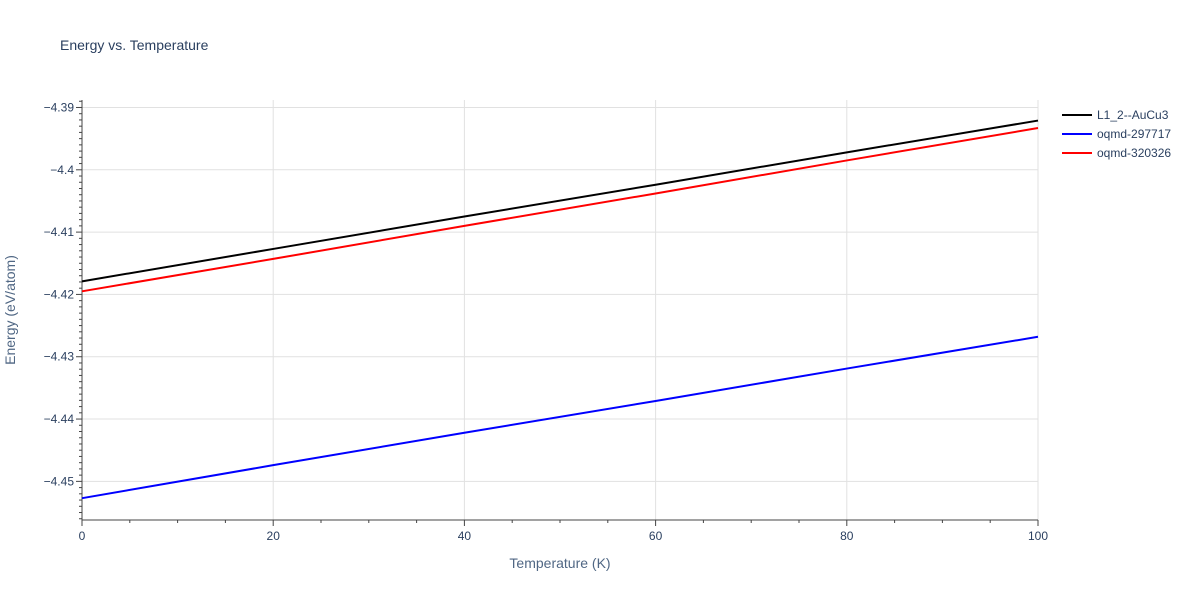 The width and height of the screenshot is (1200, 600). What do you see at coordinates (847, 536) in the screenshot?
I see `x-tick-label: 80` at bounding box center [847, 536].